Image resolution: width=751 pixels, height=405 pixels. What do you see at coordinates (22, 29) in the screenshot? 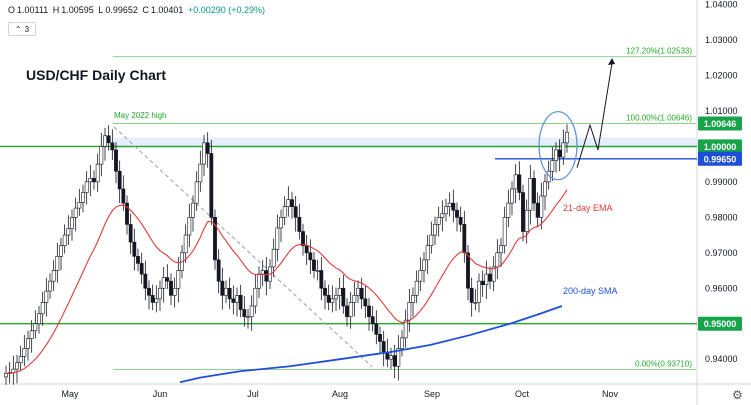
I see `indicator-collapse-button: ⌃ 3` at bounding box center [22, 29].